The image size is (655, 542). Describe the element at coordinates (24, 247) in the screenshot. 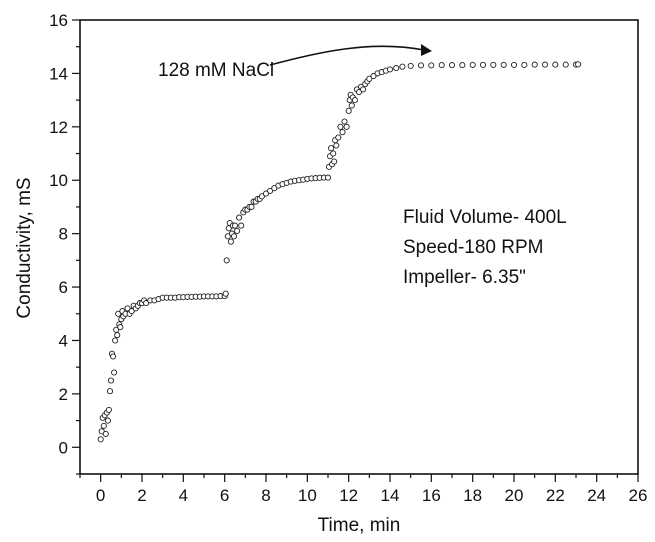

I see `y-axis-title: Conductivity, mS` at that location.